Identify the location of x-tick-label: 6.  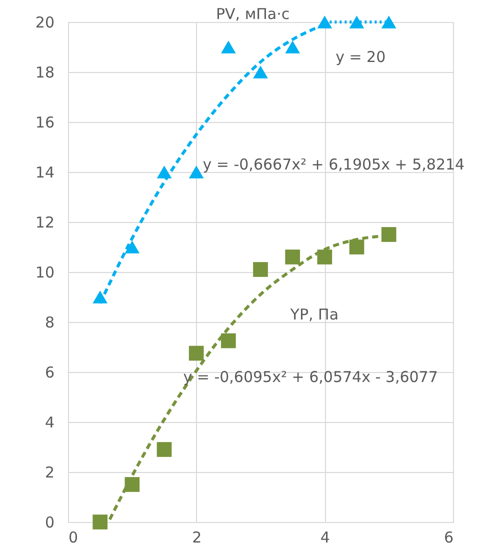
(449, 537).